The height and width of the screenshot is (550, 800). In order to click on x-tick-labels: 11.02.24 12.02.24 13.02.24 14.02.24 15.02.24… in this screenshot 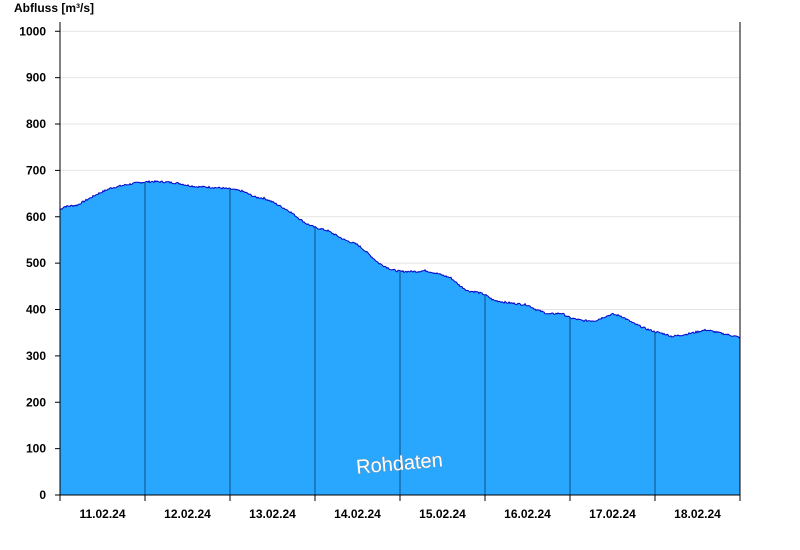, I will do `click(400, 514)`.